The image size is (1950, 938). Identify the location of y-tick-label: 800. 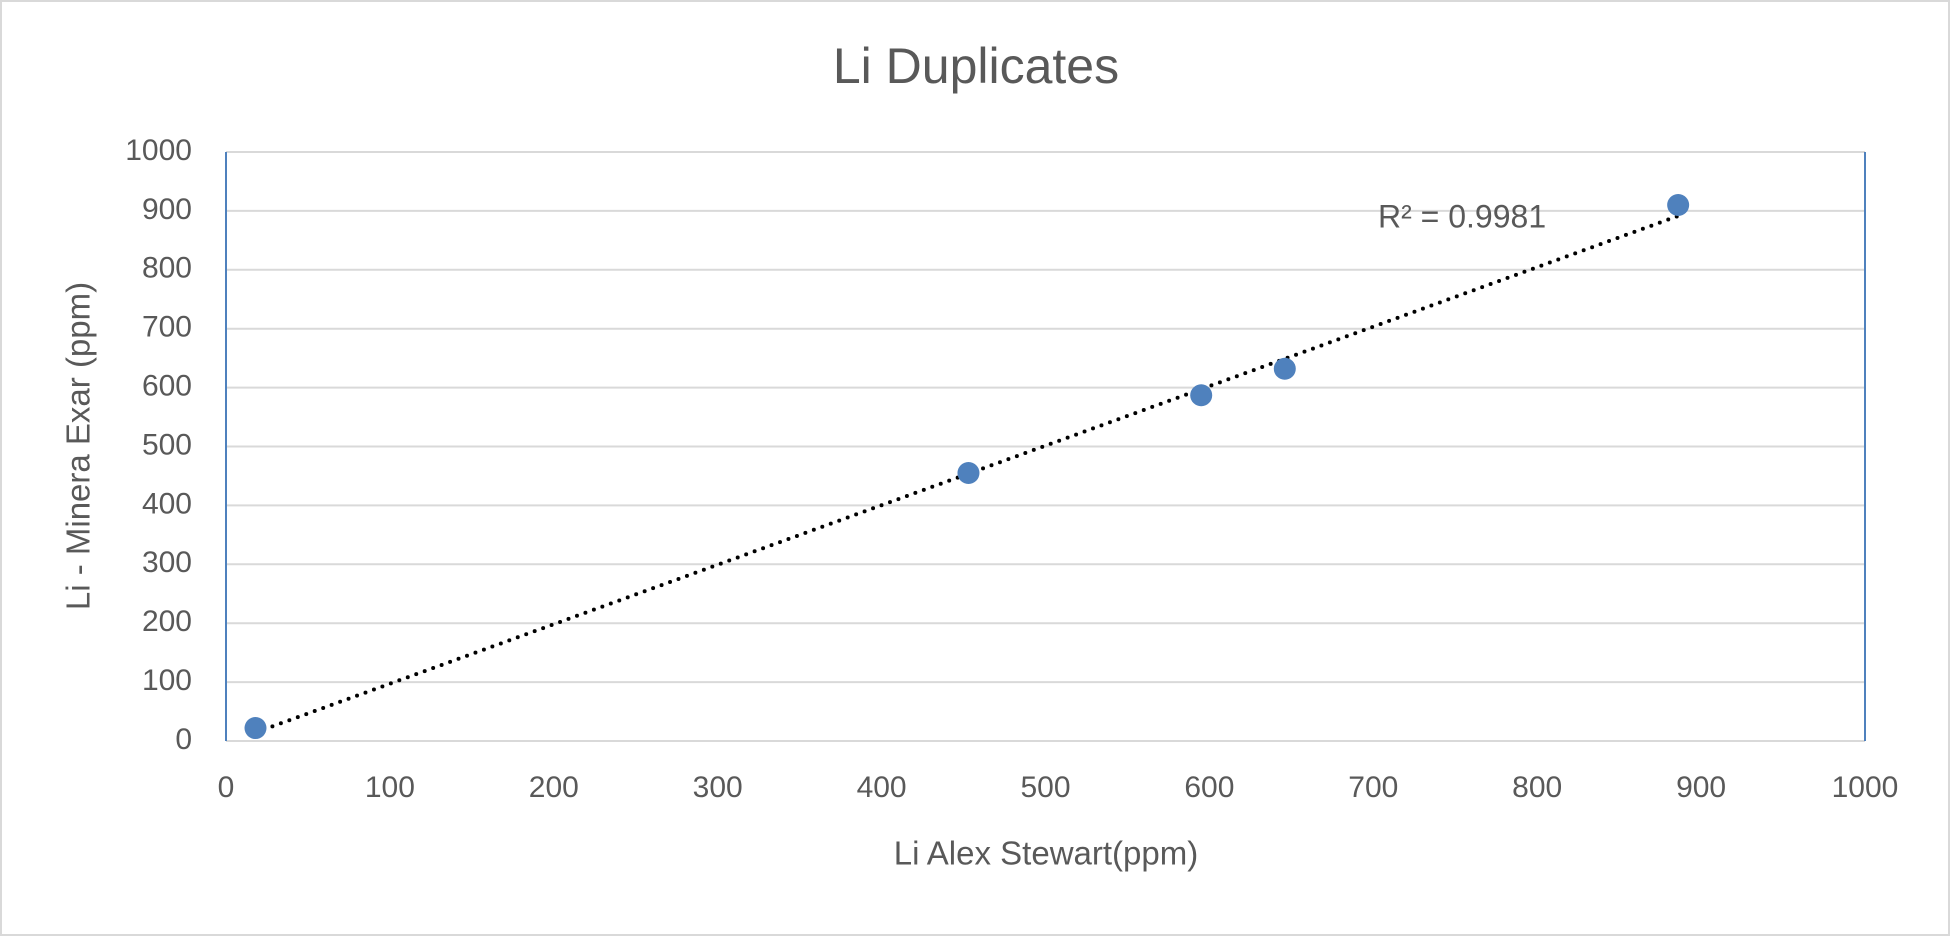
(167, 268).